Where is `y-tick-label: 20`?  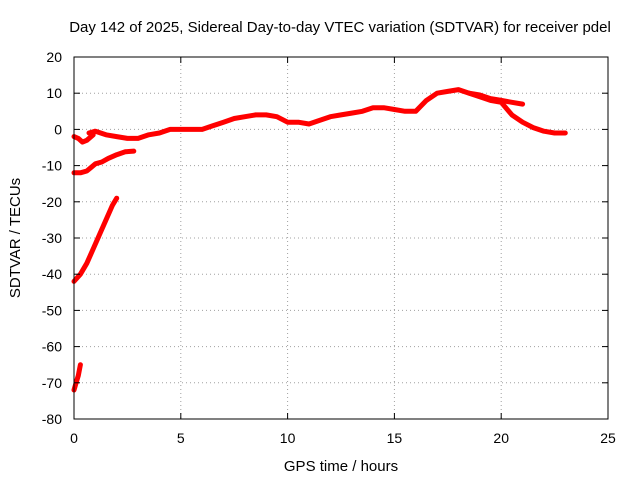 y-tick-label: 20 is located at coordinates (54, 57).